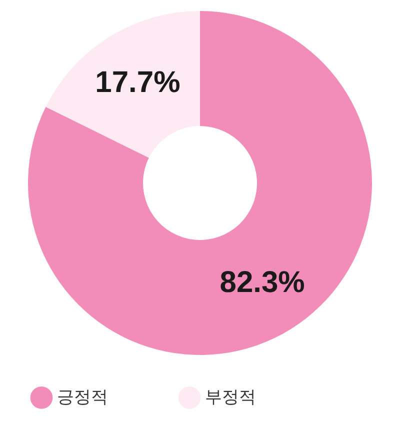 Image resolution: width=400 pixels, height=441 pixels. I want to click on legend-label: 긍정적, so click(82, 398).